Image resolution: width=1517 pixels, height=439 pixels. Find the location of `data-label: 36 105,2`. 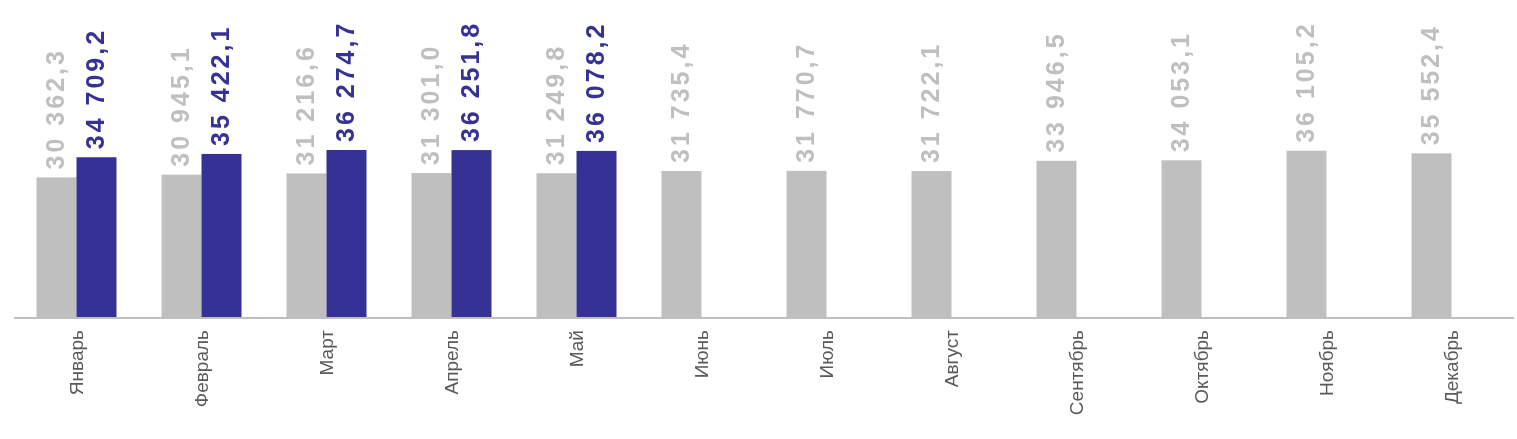

data-label: 36 105,2 is located at coordinates (1304, 82).